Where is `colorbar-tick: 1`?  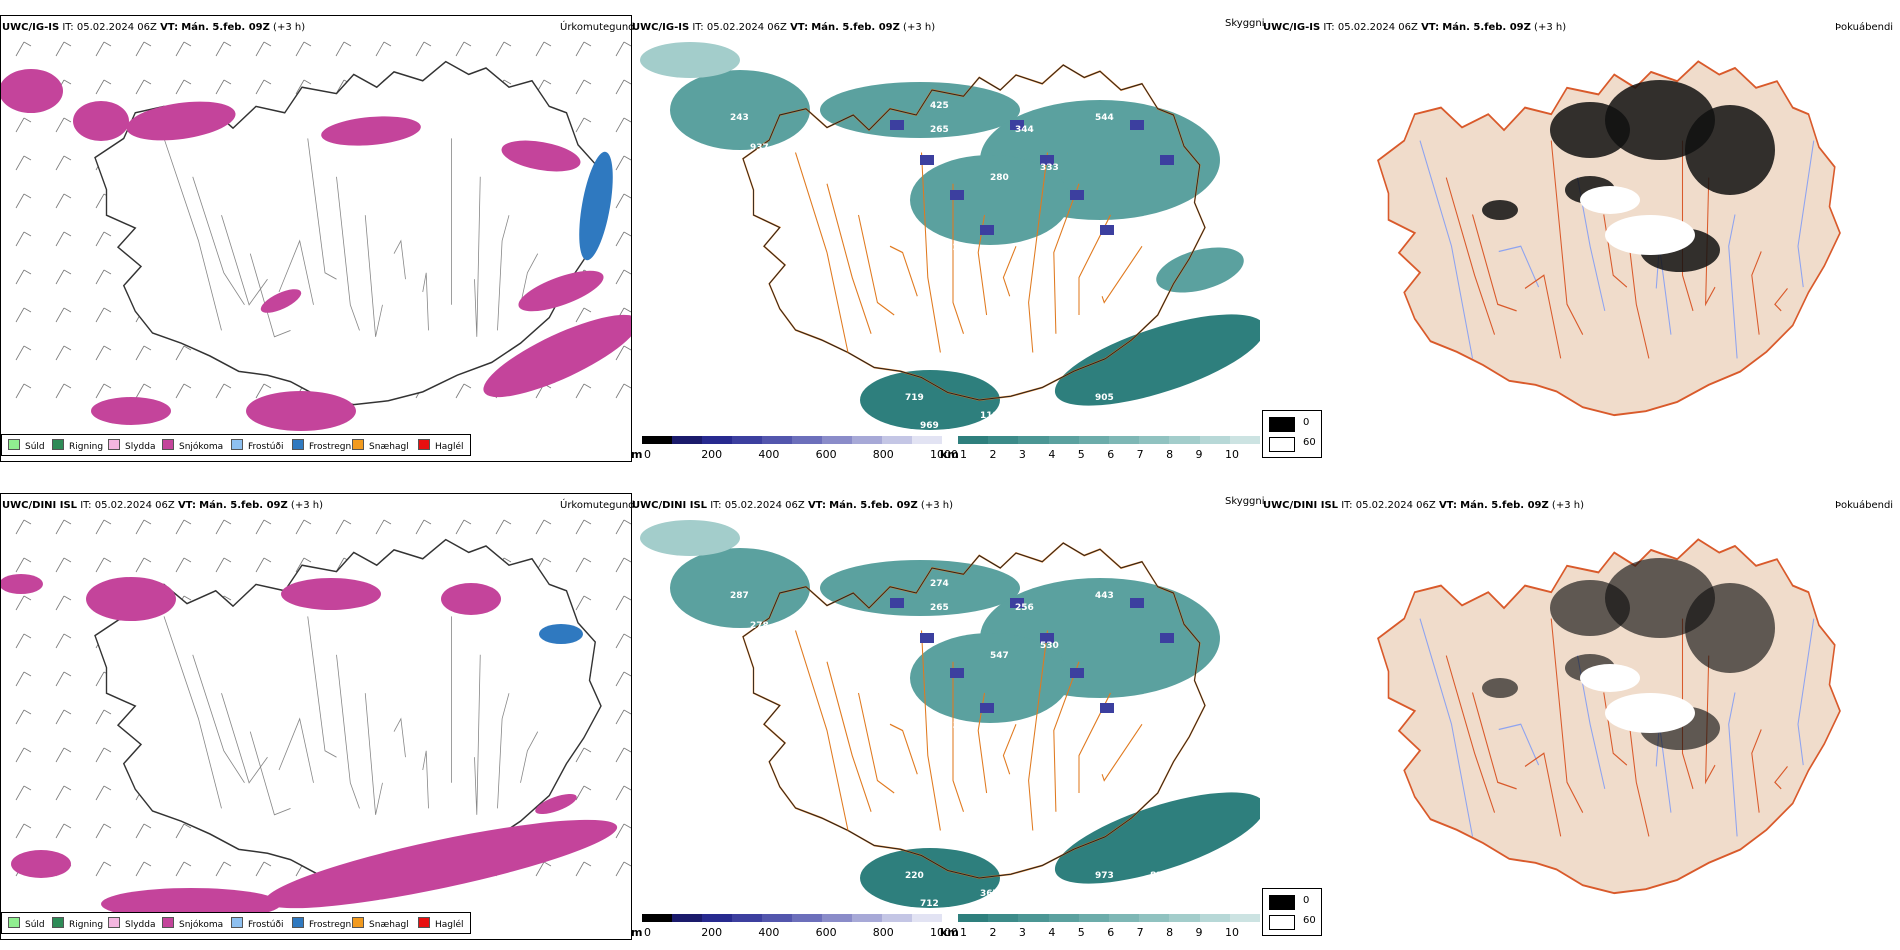 colorbar-tick: 1 is located at coordinates (963, 454).